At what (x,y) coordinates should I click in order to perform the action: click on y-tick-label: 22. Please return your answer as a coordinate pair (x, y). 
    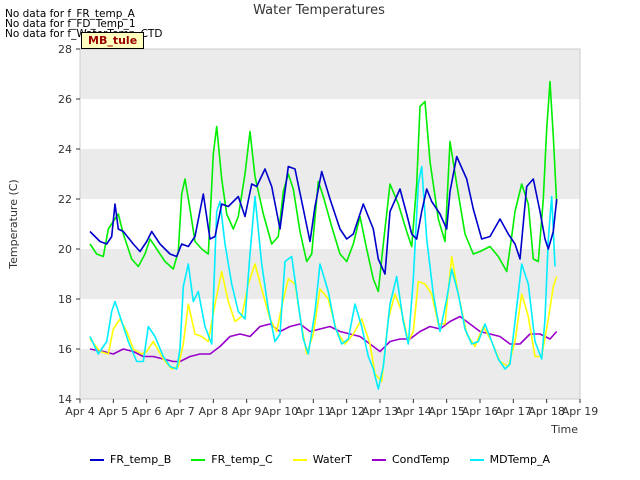
    Looking at the image, I should click on (65, 199).